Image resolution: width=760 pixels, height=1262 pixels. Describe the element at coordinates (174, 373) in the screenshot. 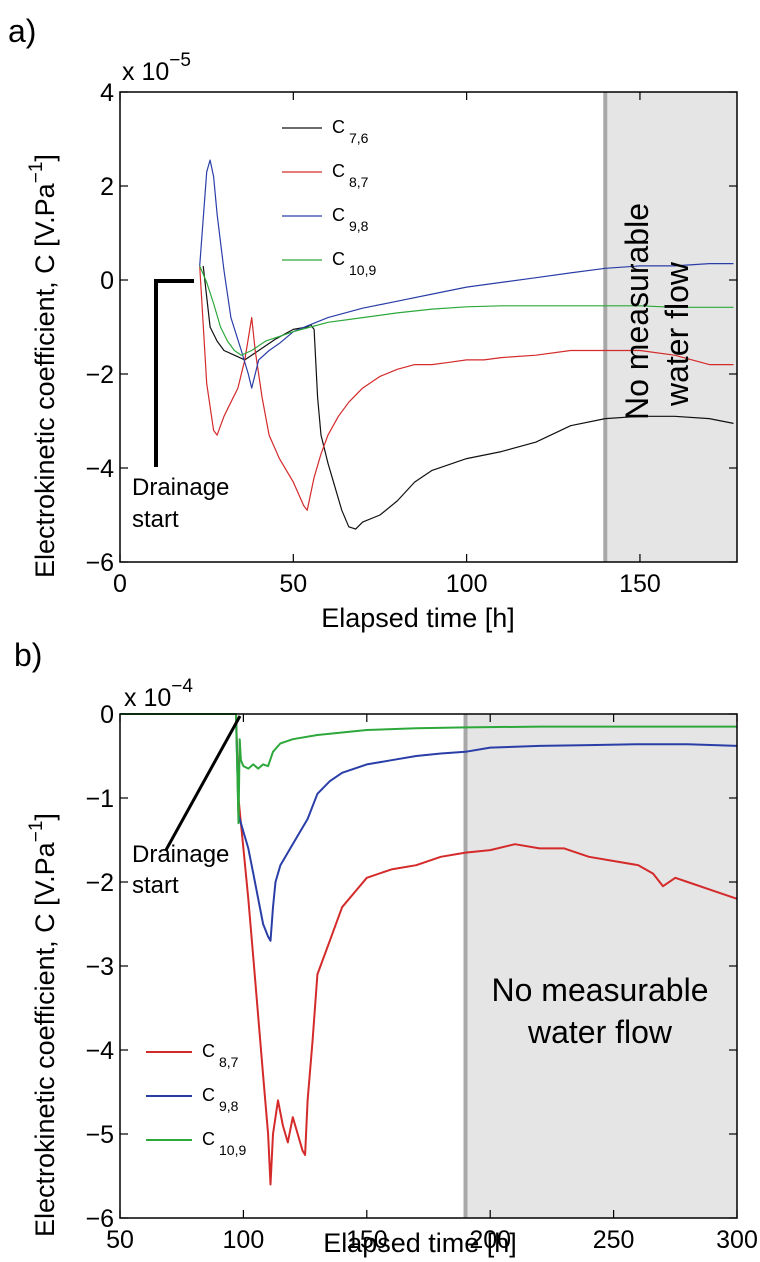

I see `panel-a-drainage-pointer` at that location.